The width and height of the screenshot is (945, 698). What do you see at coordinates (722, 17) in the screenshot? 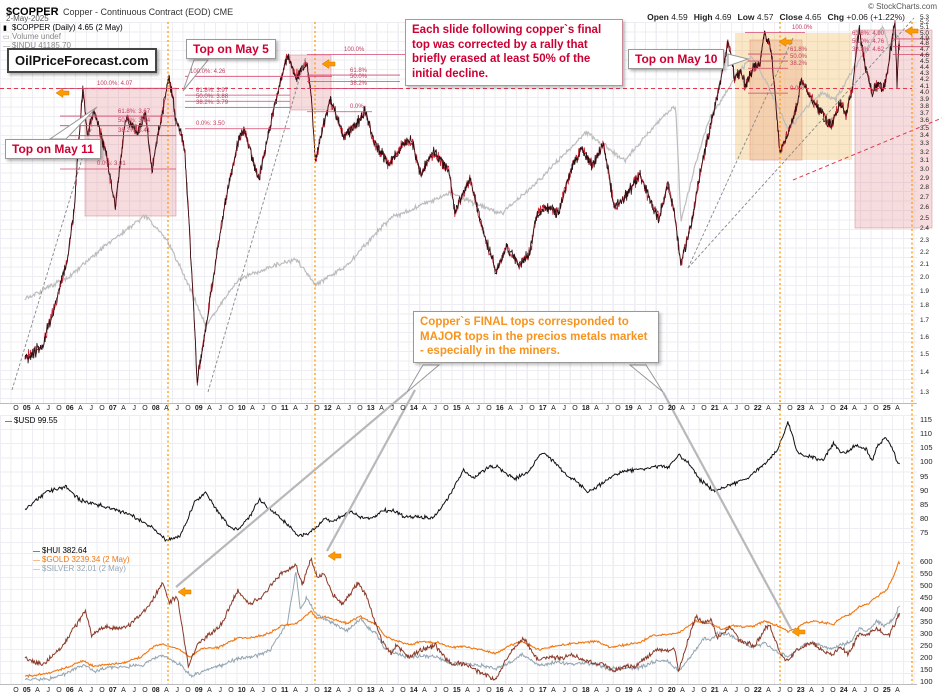
I see `quote-value: 4.69` at bounding box center [722, 17].